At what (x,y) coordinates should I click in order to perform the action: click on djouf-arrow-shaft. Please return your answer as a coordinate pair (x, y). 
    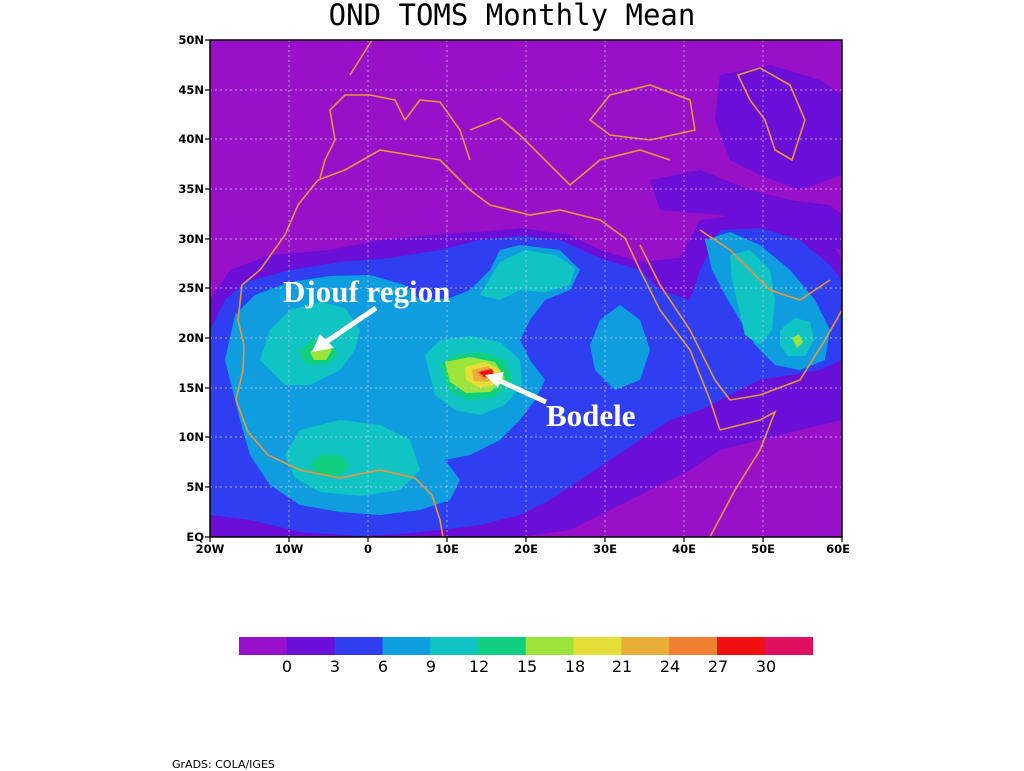
    Looking at the image, I should click on (351, 325).